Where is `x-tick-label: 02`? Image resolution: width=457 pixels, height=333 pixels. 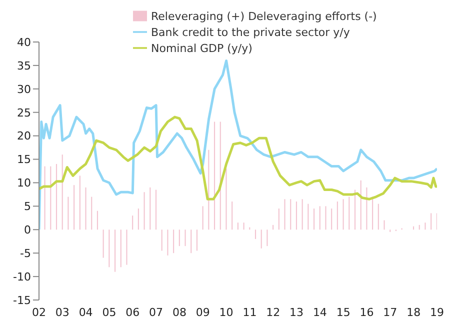 x-tick-label: 02 is located at coordinates (39, 312).